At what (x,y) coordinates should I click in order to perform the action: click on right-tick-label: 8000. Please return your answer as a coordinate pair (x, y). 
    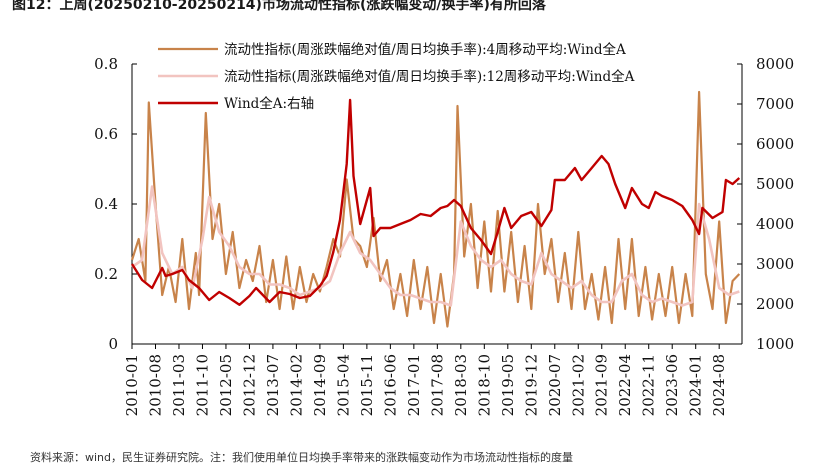
    Looking at the image, I should click on (775, 64).